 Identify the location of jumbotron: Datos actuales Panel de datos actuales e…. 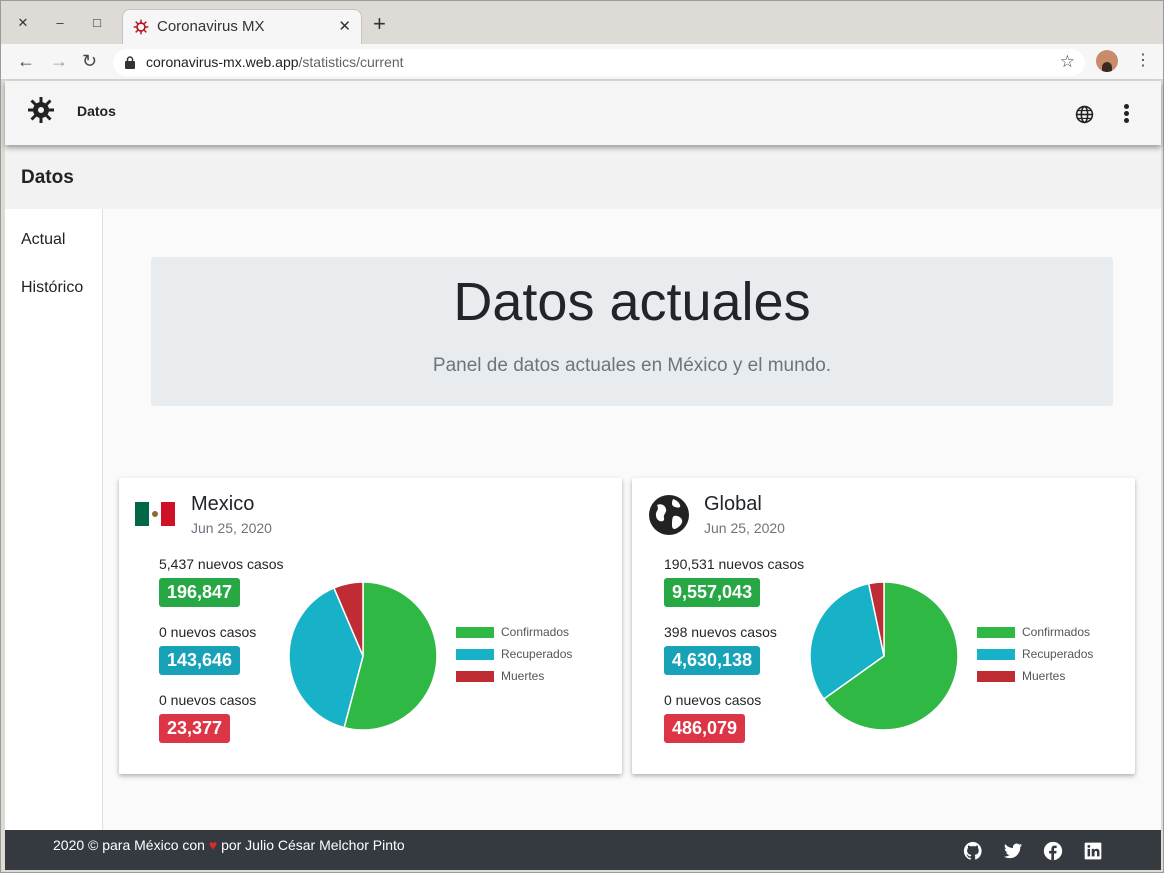
(632, 331).